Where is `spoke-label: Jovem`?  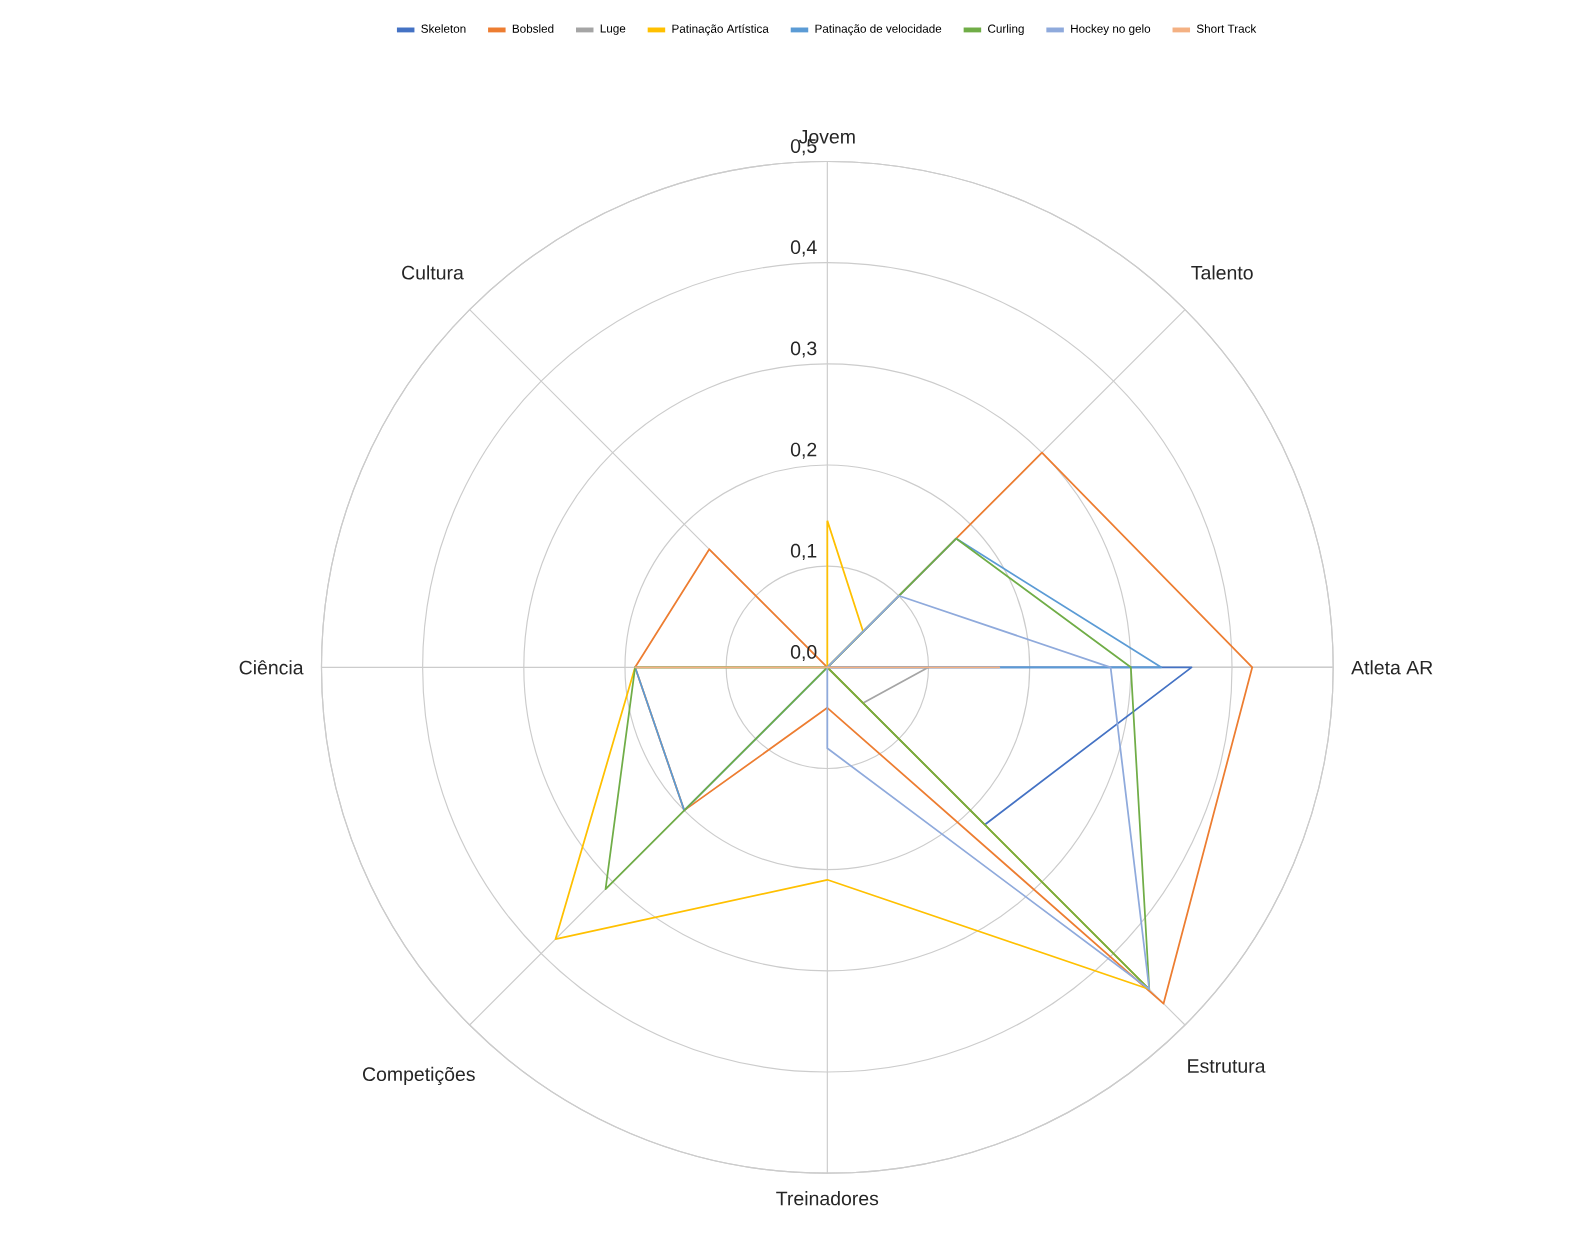 spoke-label: Jovem is located at coordinates (826, 137).